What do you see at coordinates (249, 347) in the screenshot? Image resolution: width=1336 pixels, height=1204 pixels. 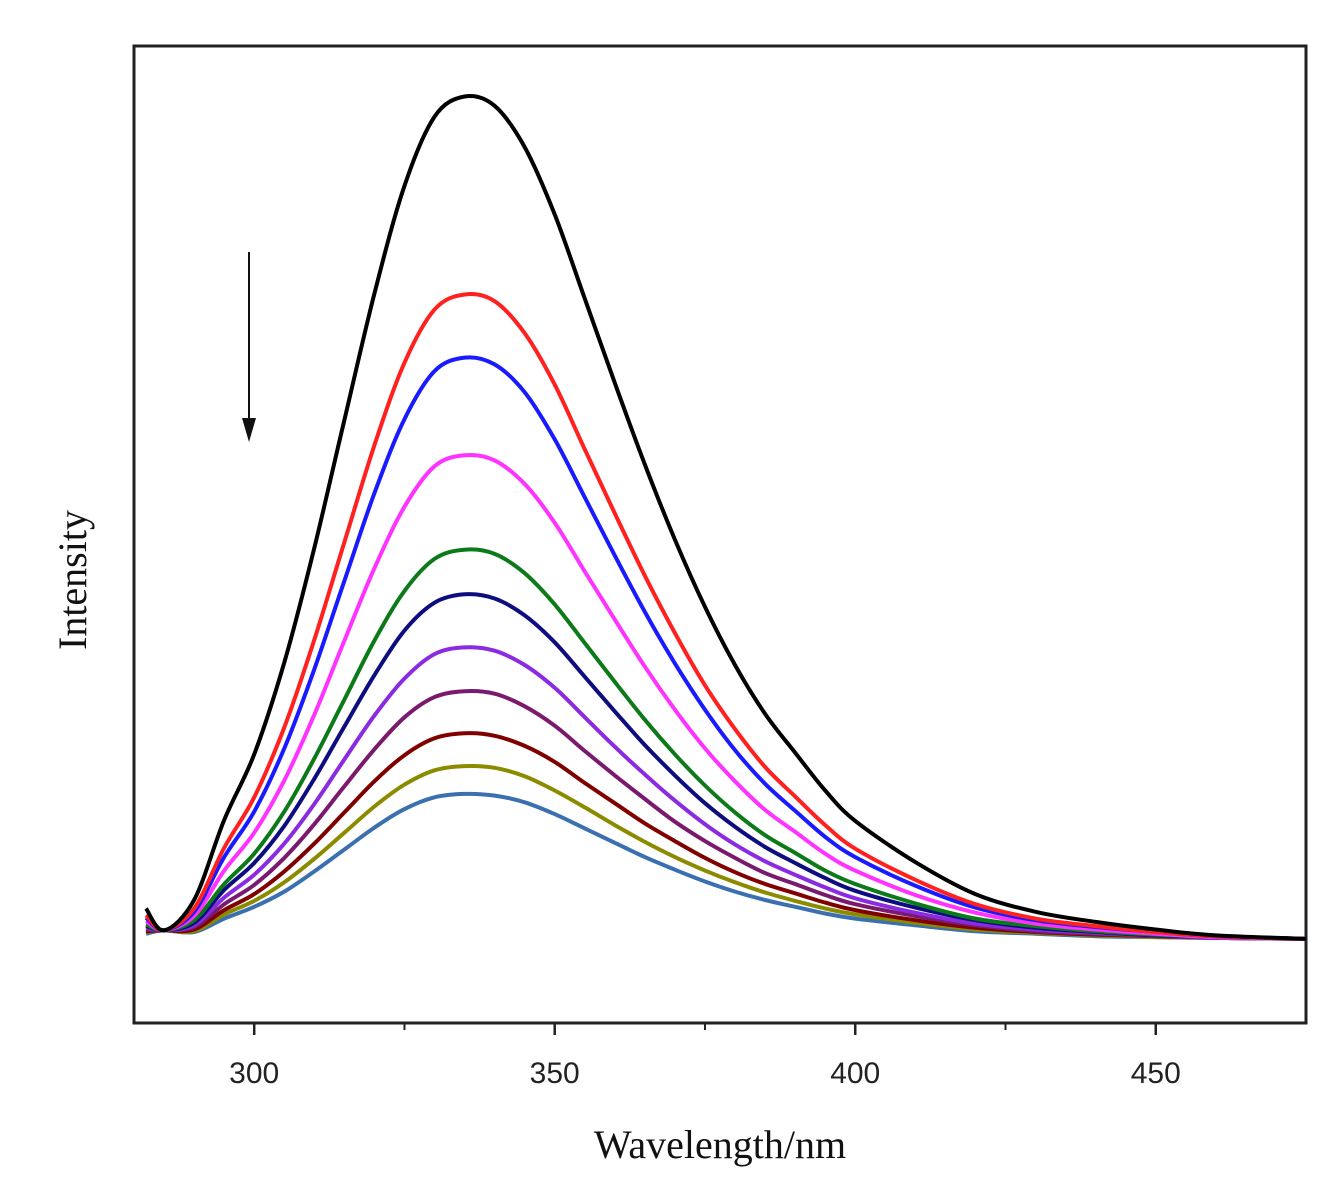 I see `annotation-arrow` at bounding box center [249, 347].